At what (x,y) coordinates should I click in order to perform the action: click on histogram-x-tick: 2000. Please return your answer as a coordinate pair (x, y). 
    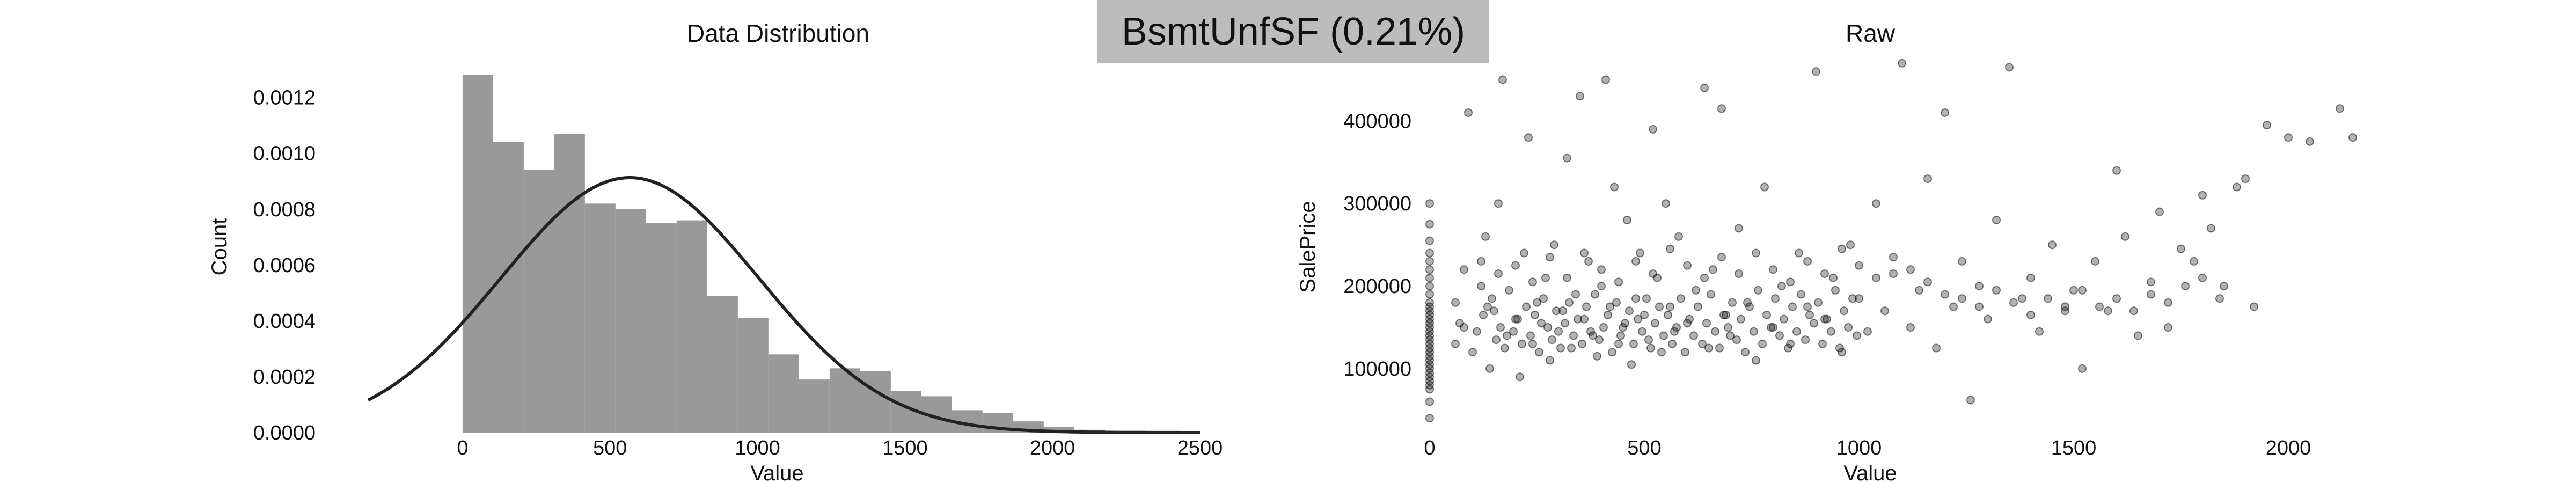
    Looking at the image, I should click on (1052, 448).